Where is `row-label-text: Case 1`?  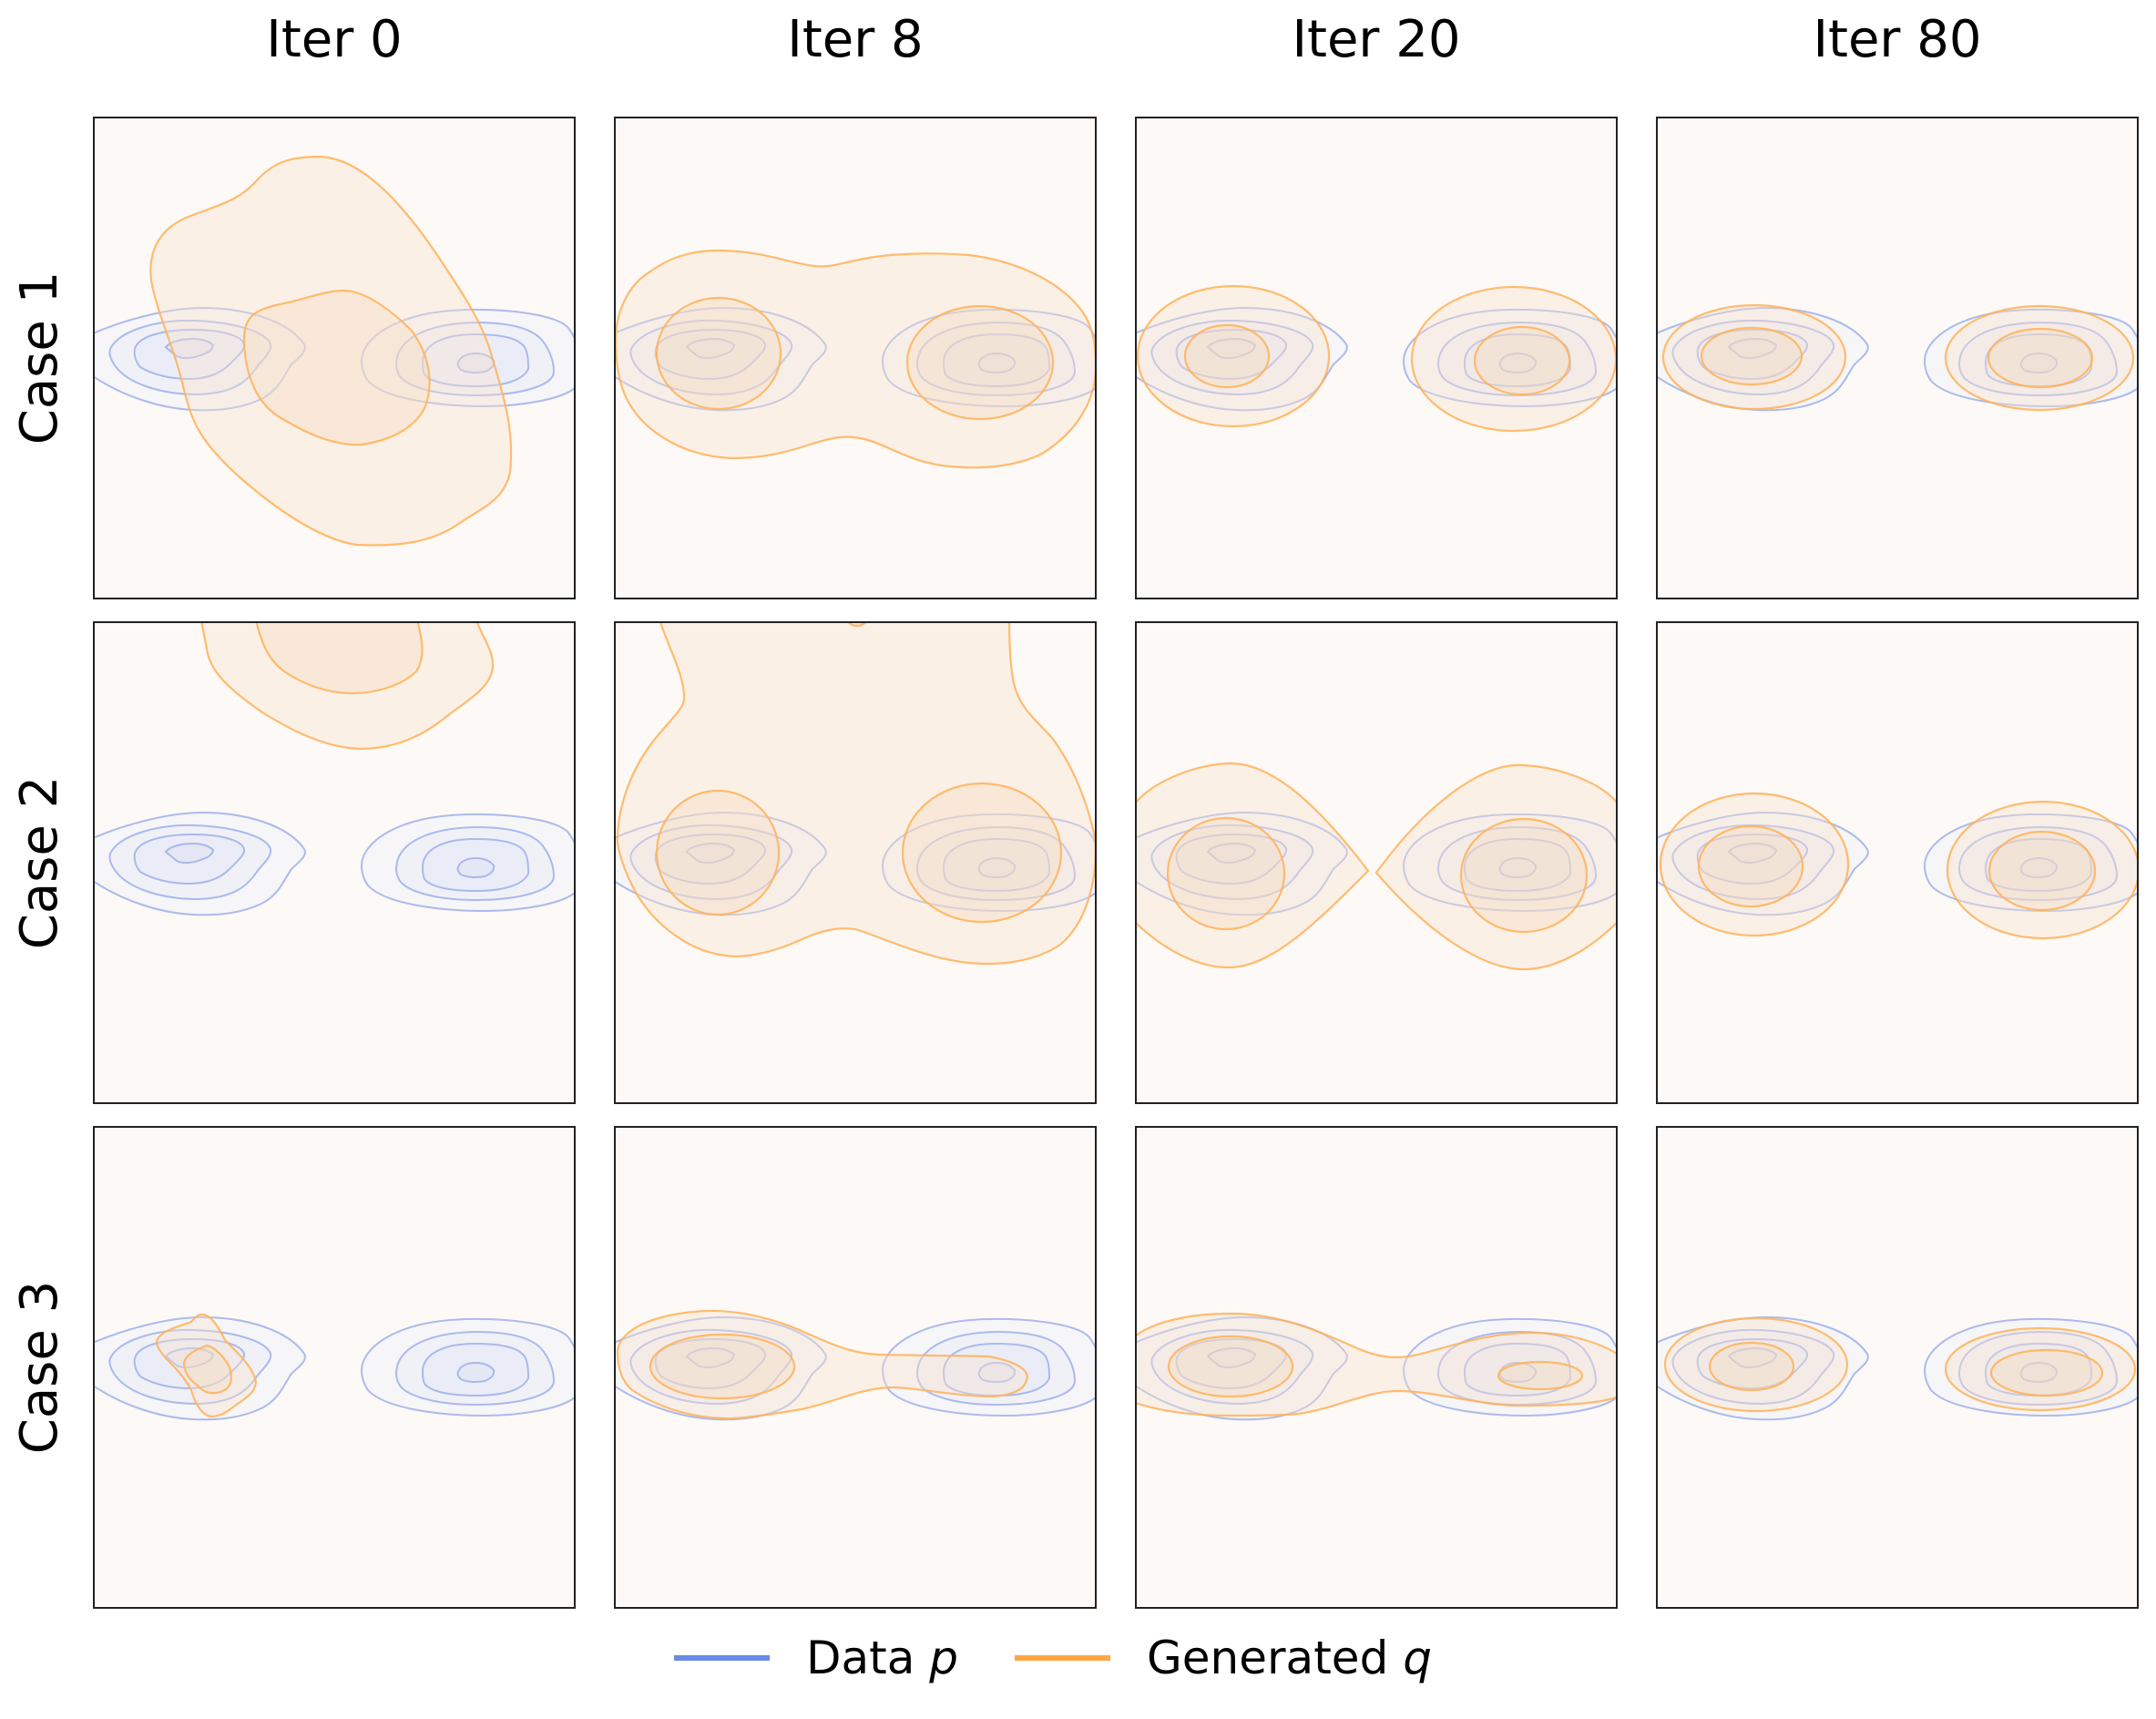
row-label-text: Case 1 is located at coordinates (40, 358).